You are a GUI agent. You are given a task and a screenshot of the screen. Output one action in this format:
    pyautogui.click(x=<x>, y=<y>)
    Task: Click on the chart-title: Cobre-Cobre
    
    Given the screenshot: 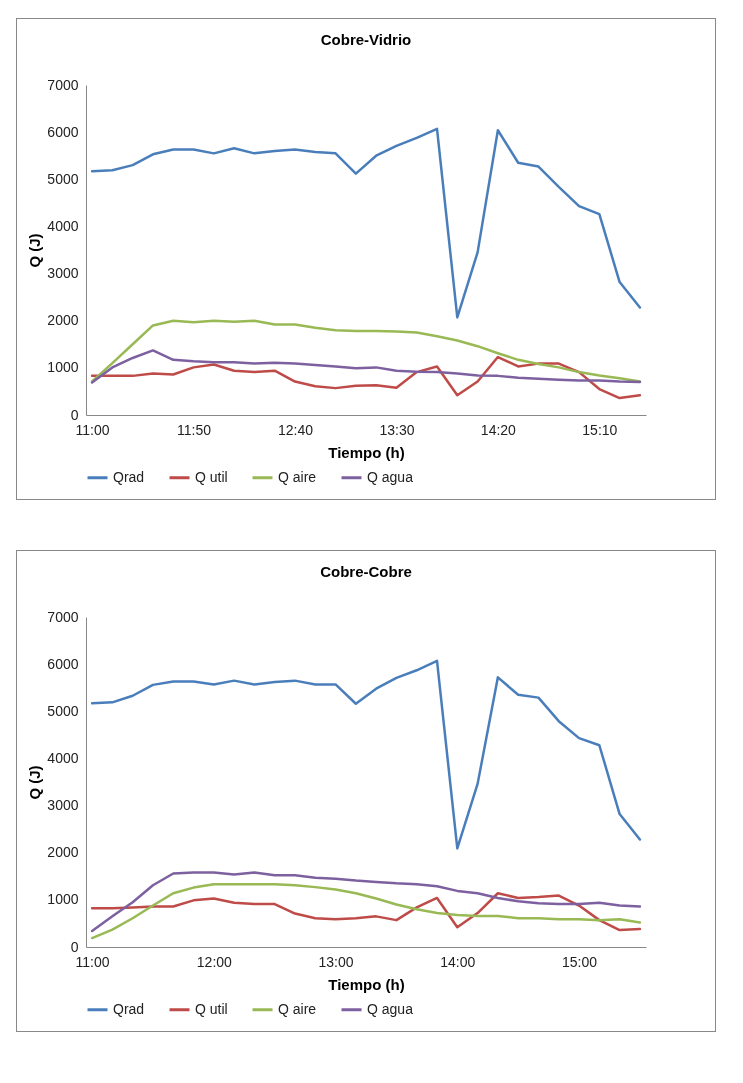 What is the action you would take?
    pyautogui.click(x=366, y=571)
    